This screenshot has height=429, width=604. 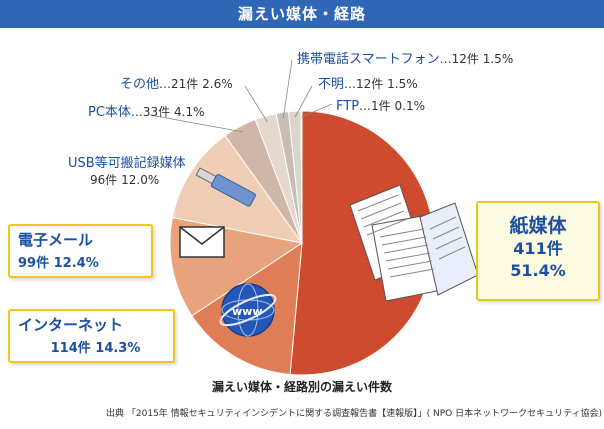 I want to click on label-usb: USB等可搬記録媒体 96件 12.0%, so click(x=127, y=170).